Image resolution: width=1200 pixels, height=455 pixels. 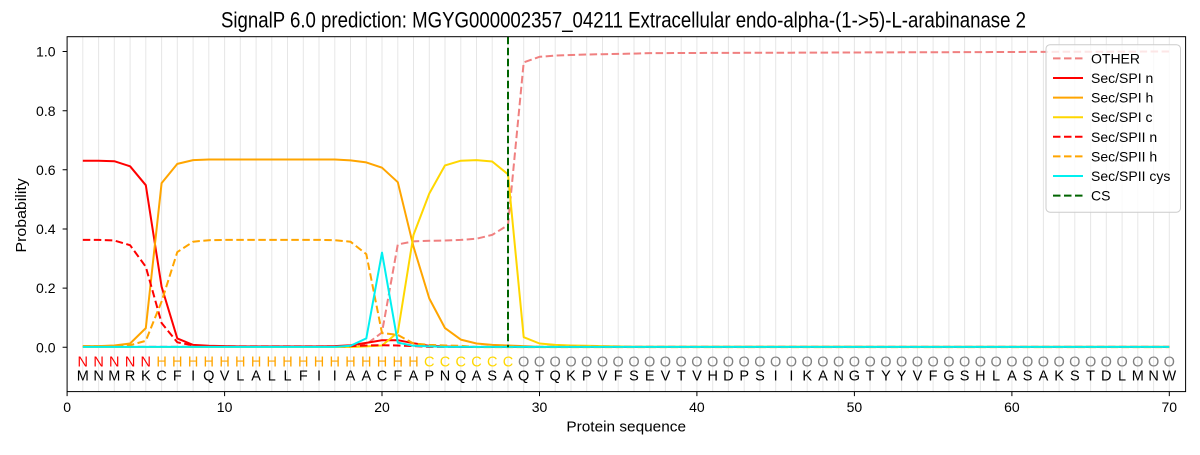 What do you see at coordinates (540, 407) in the screenshot?
I see `svg-text: 30` at bounding box center [540, 407].